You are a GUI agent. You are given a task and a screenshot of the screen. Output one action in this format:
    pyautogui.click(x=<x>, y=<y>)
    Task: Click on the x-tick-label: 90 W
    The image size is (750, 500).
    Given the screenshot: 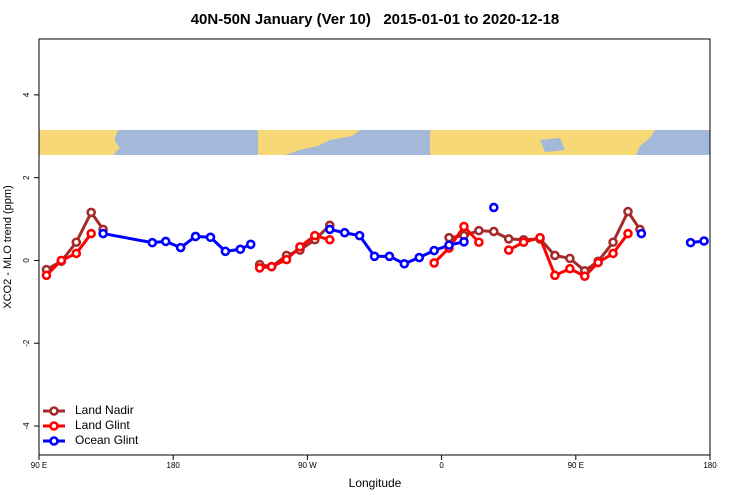 What is the action you would take?
    pyautogui.click(x=307, y=465)
    